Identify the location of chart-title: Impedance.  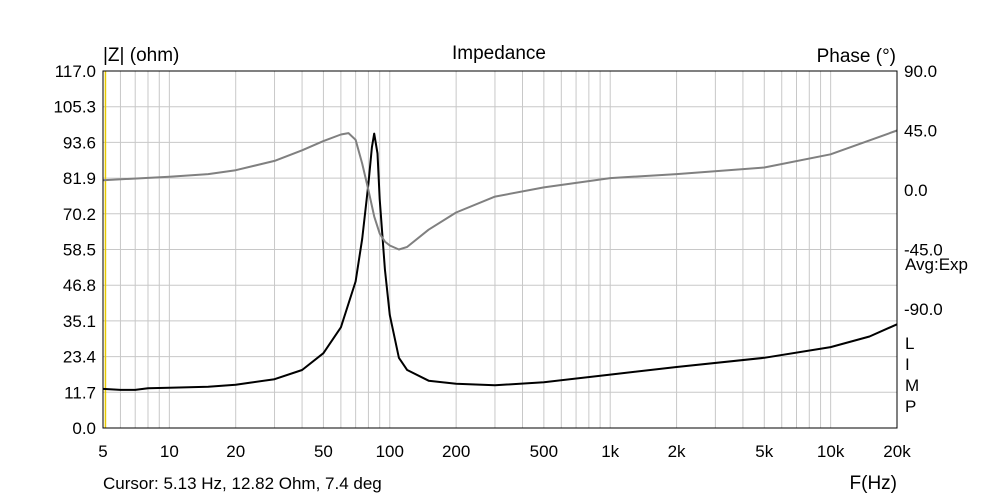
(499, 53).